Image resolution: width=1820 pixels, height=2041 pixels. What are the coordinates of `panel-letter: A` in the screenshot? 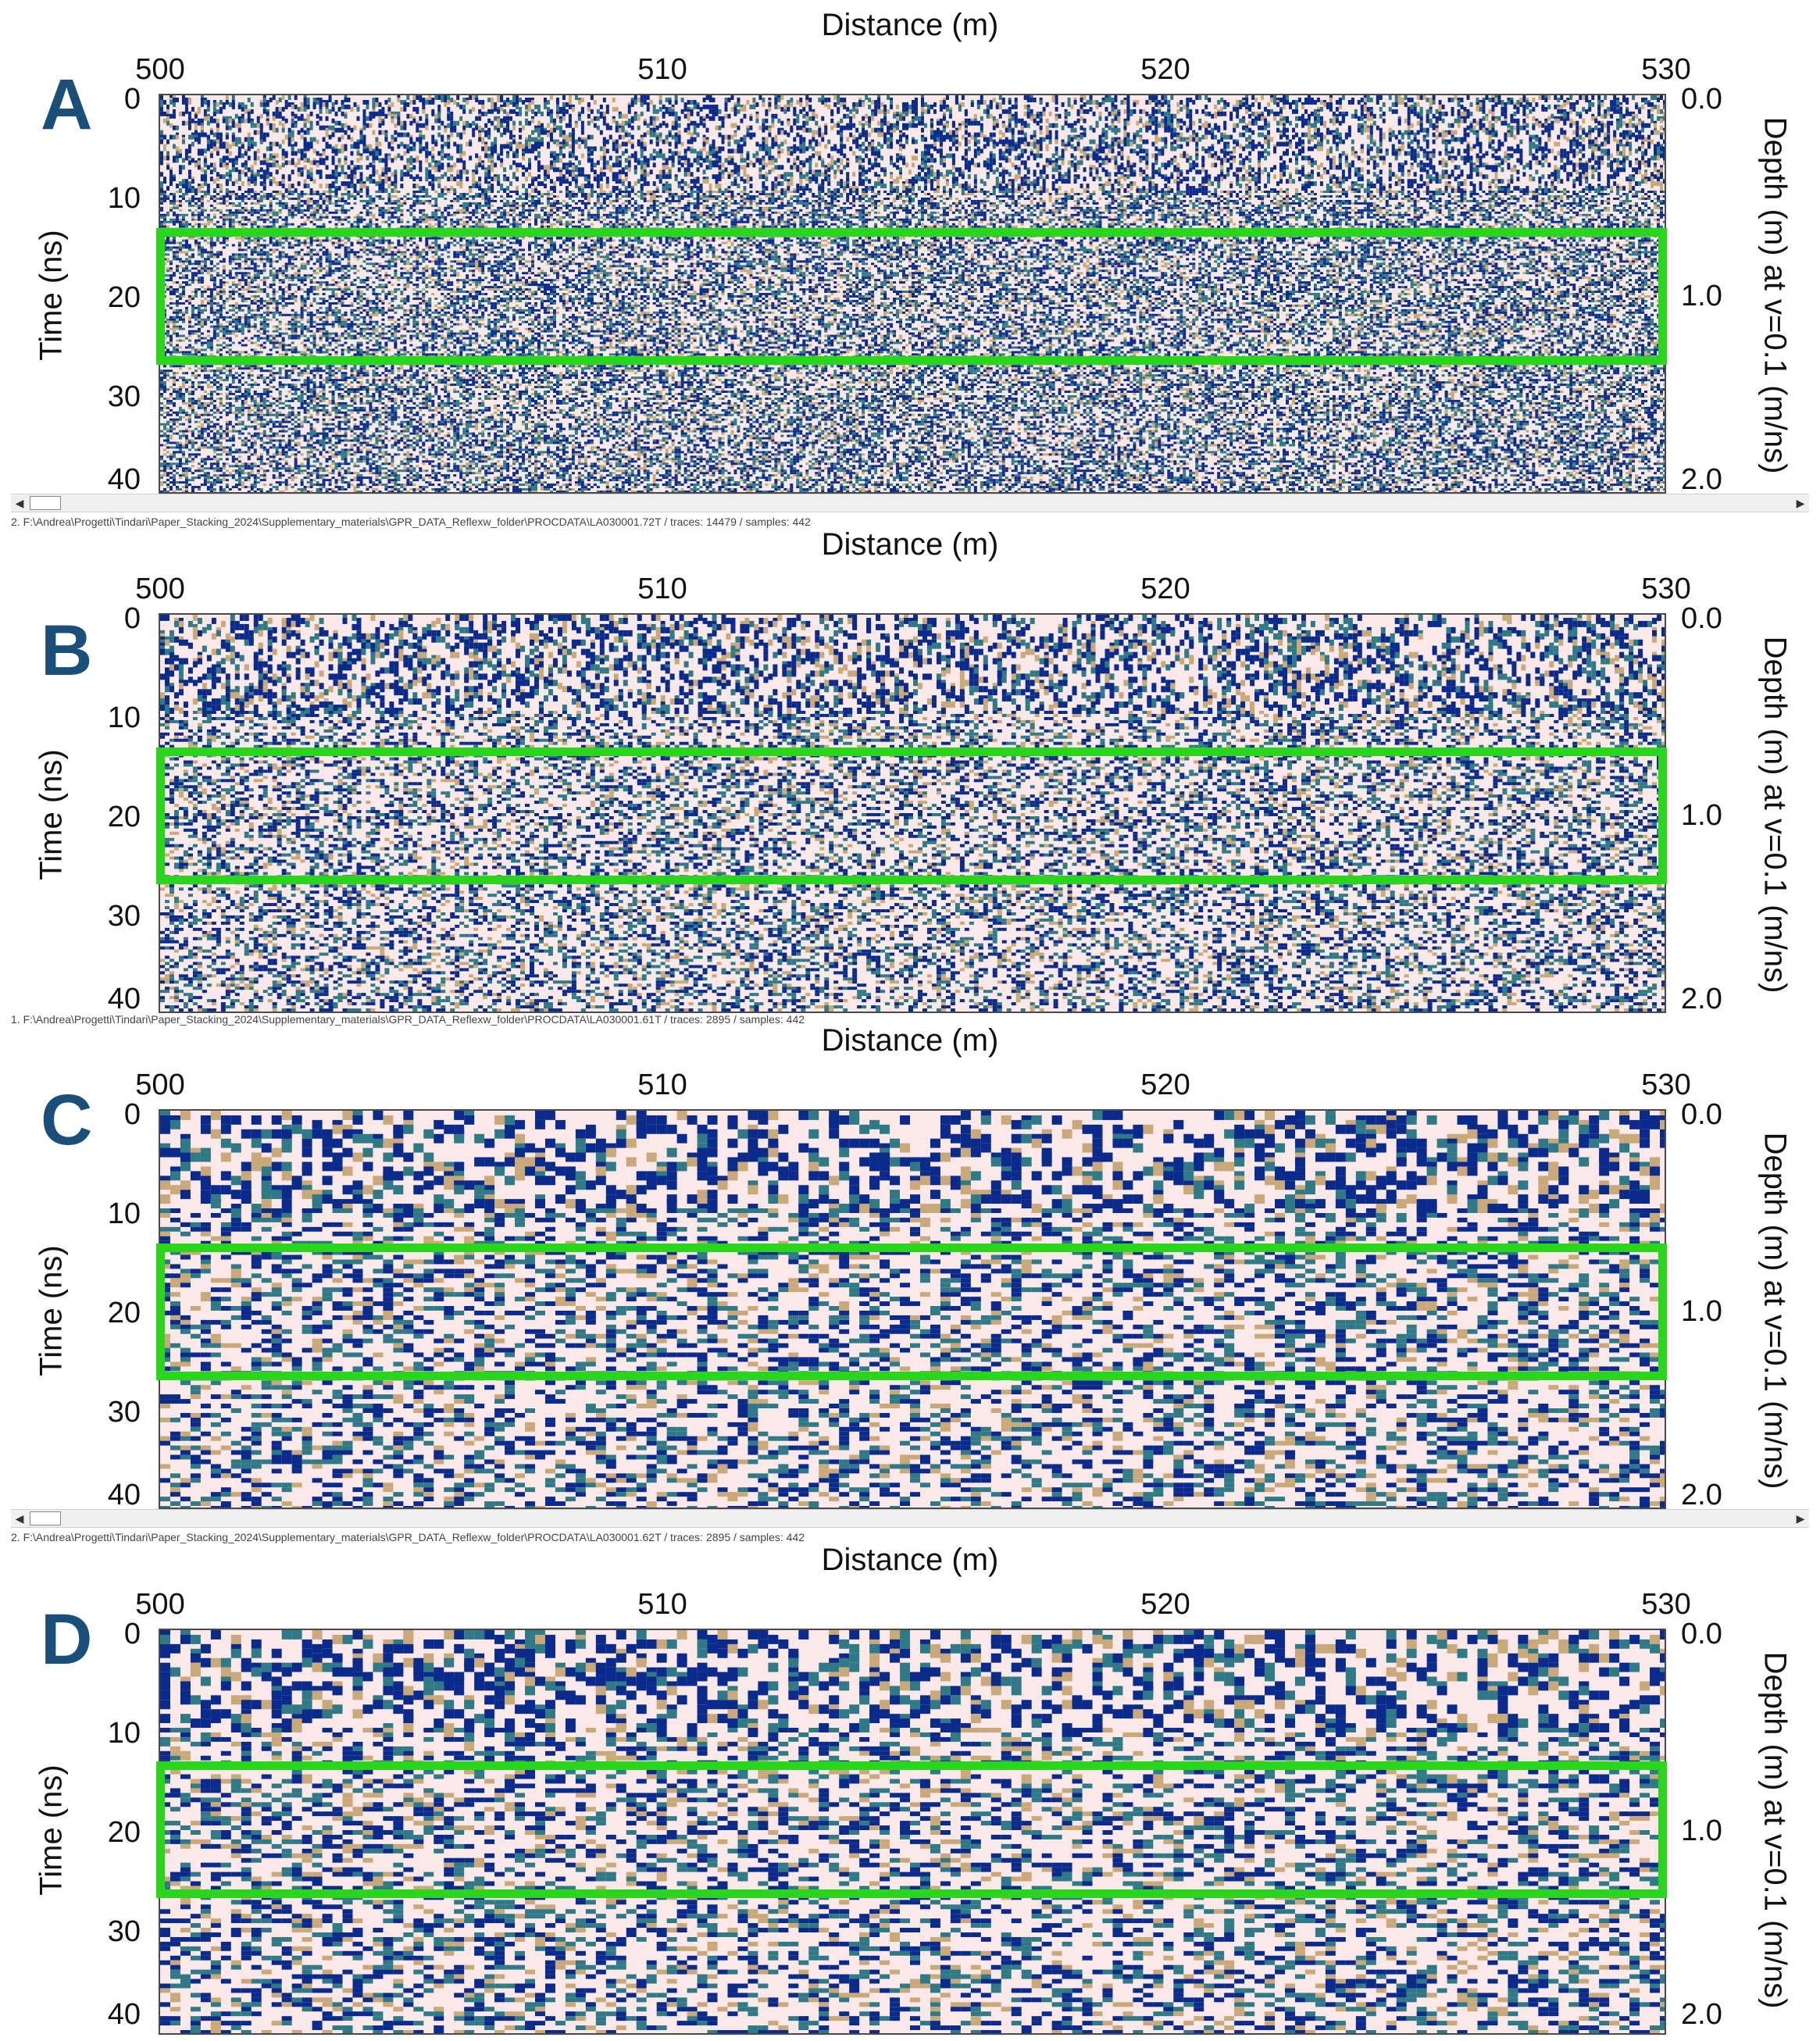 It's located at (66, 105).